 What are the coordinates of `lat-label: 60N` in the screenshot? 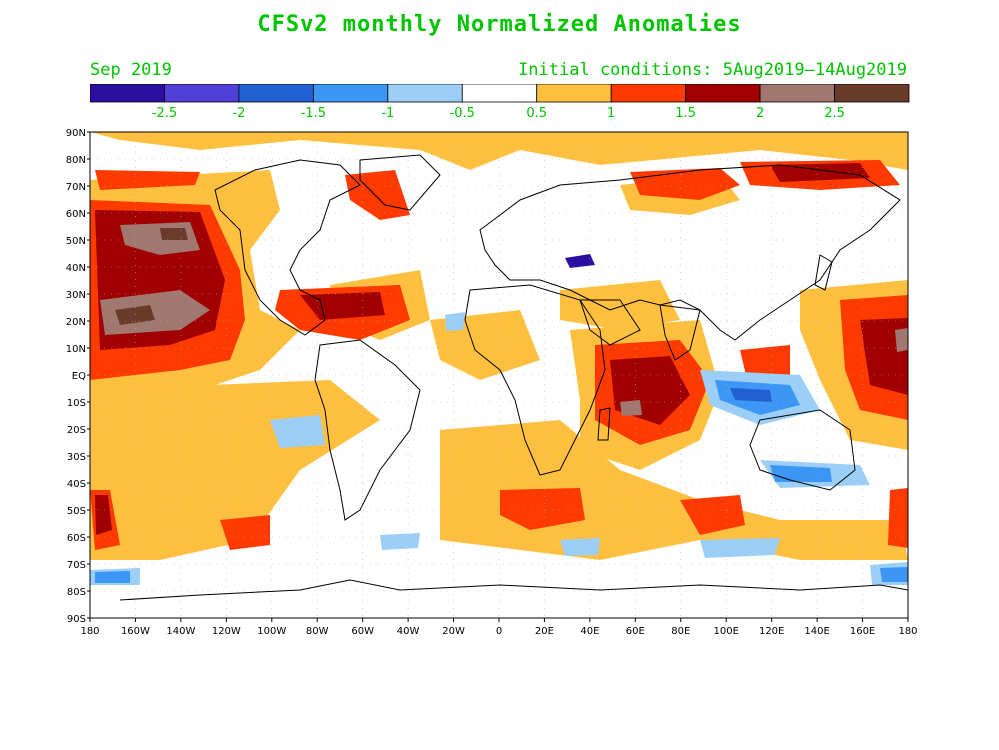 It's located at (76, 214).